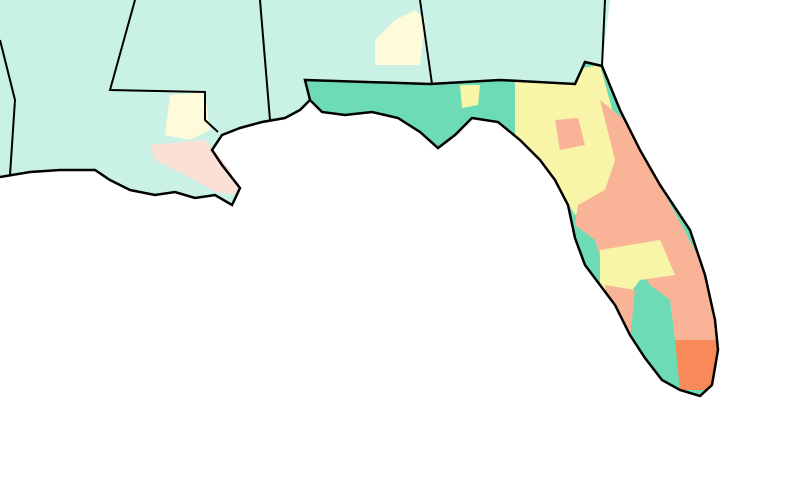 This screenshot has height=495, width=798. I want to click on coastline, so click(155, 153).